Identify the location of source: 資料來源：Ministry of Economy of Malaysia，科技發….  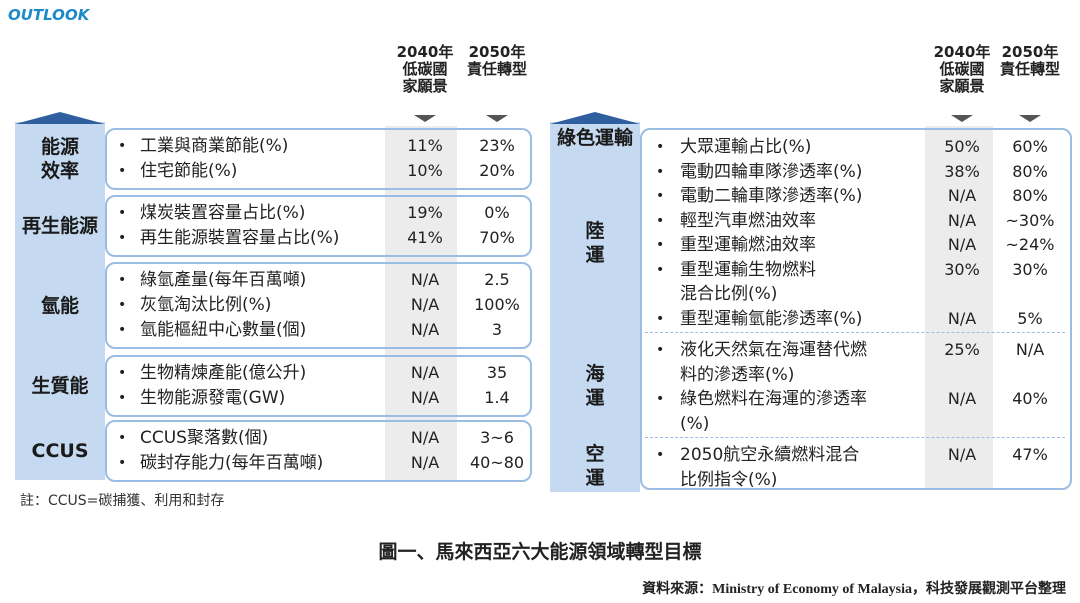
(854, 589).